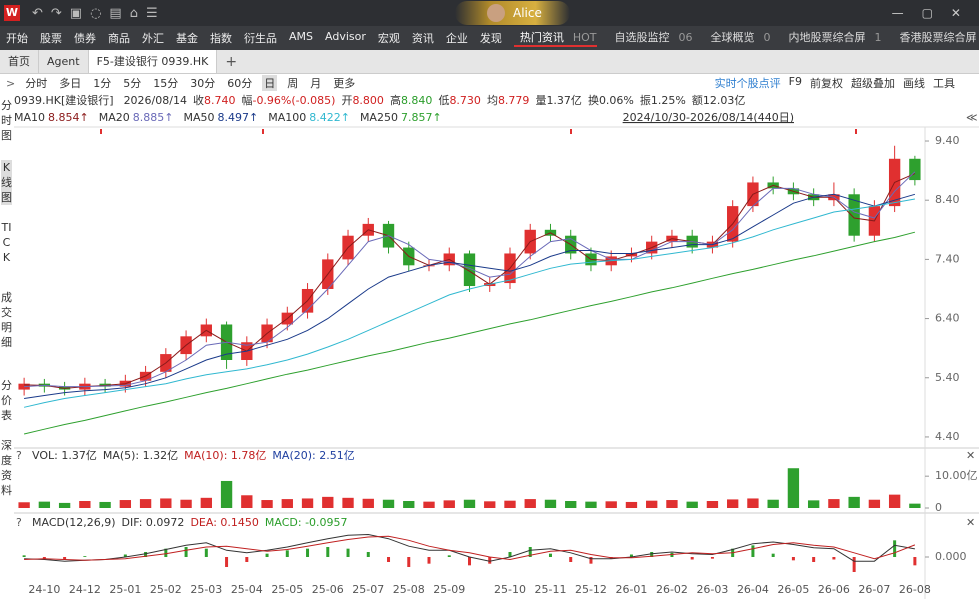  Describe the element at coordinates (51, 38) in the screenshot. I see `menu-item: 股票` at that location.